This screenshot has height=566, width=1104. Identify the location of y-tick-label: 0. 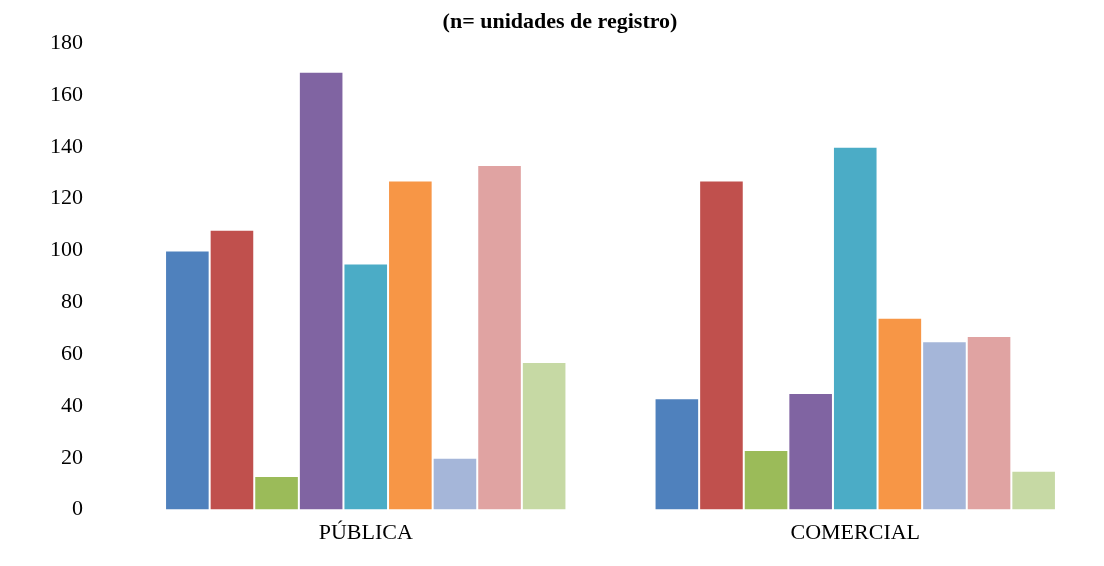
(77, 508).